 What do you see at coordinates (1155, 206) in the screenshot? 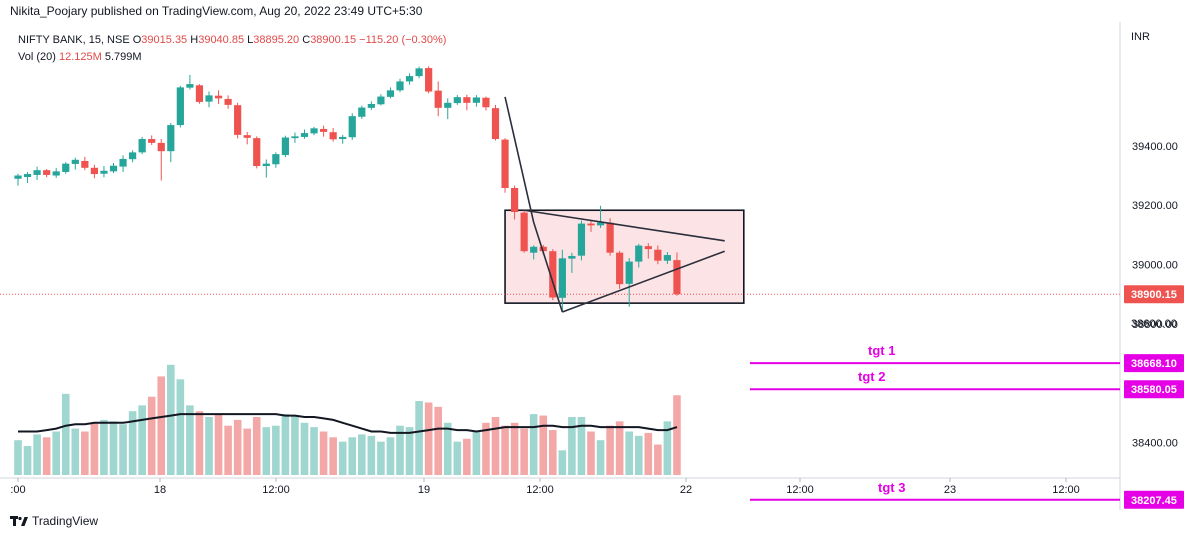
I see `price-tick-label: 39200.00` at bounding box center [1155, 206].